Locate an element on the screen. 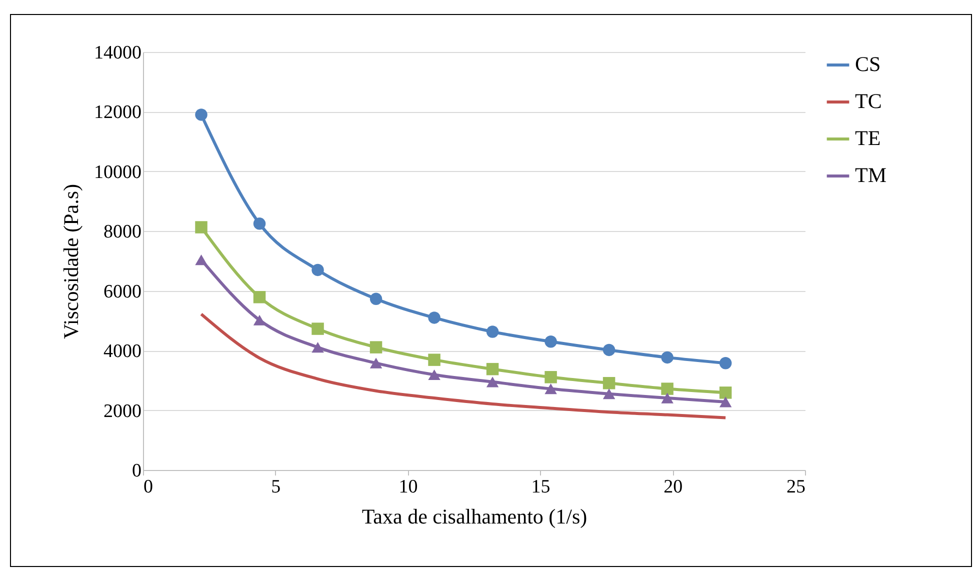  y-tick-label: 14000 is located at coordinates (118, 53).